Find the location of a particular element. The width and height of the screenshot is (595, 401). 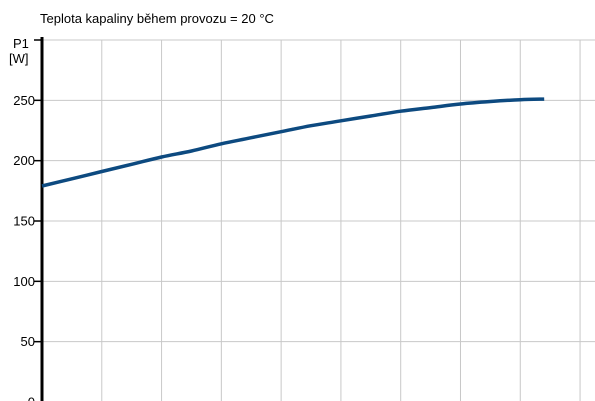

y-tick-label-0: 0 is located at coordinates (31, 398).